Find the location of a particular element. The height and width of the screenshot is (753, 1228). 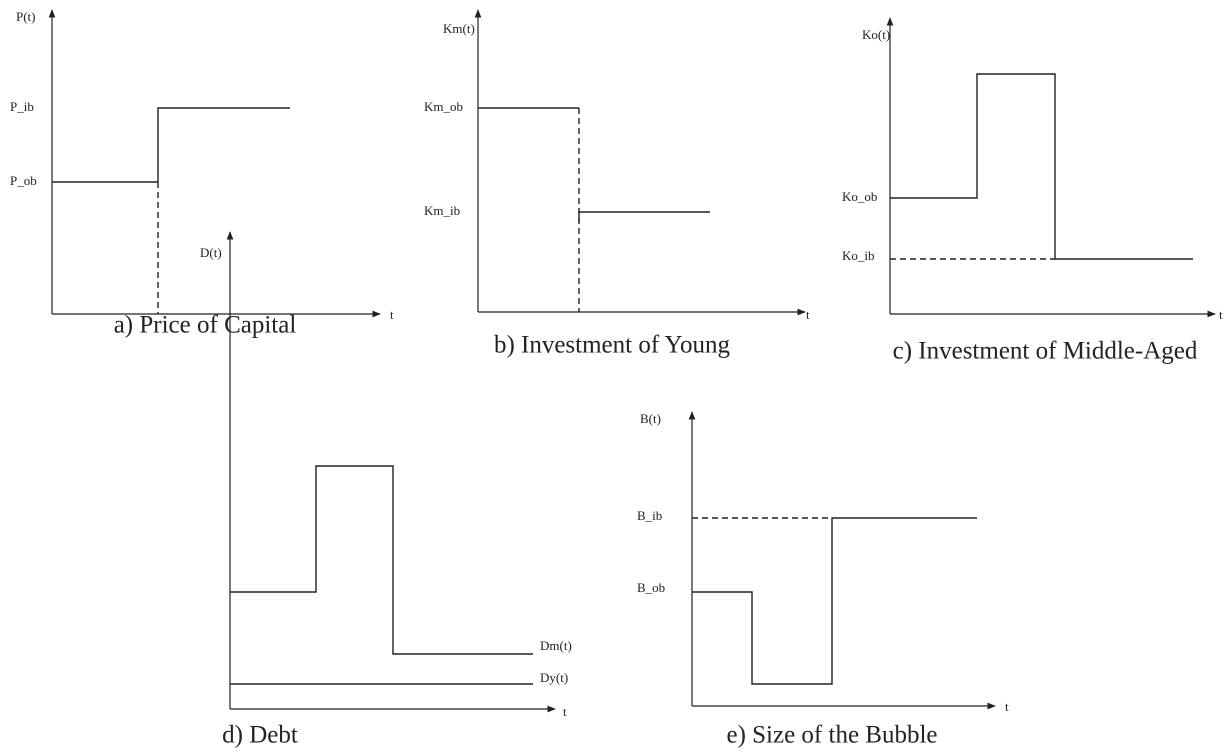

series-label: Dm(t) is located at coordinates (556, 645).